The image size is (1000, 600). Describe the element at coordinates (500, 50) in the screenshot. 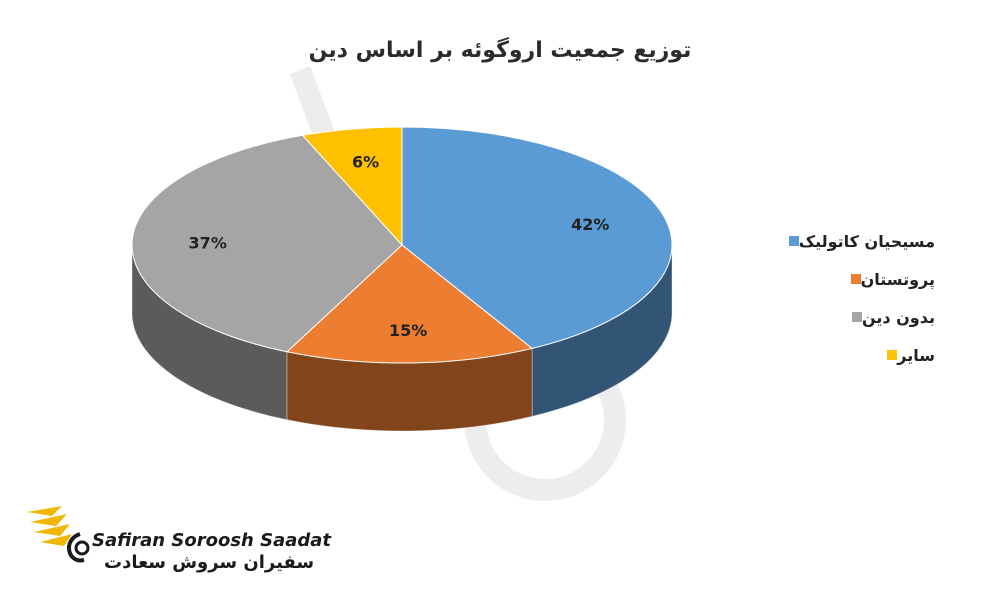

I see `chart-title: توزیع جمعیت اروگوئه بر اساس دین` at that location.